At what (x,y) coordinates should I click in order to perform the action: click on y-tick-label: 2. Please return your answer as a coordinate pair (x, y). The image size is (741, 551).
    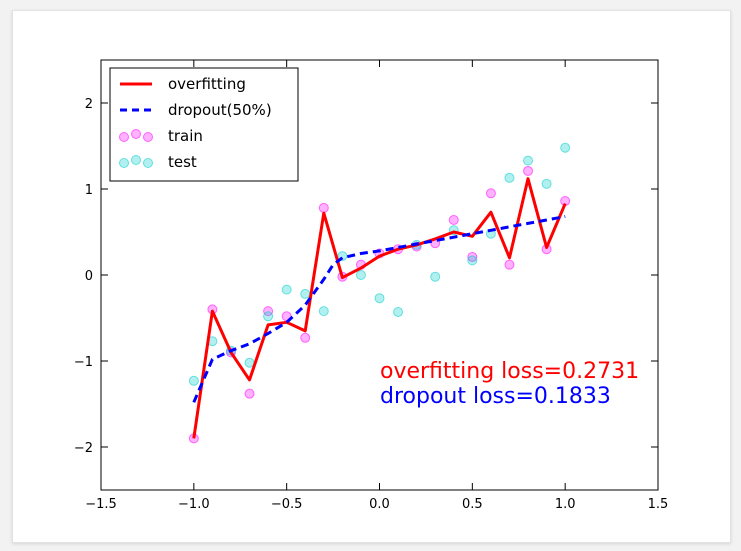
    Looking at the image, I should click on (89, 104).